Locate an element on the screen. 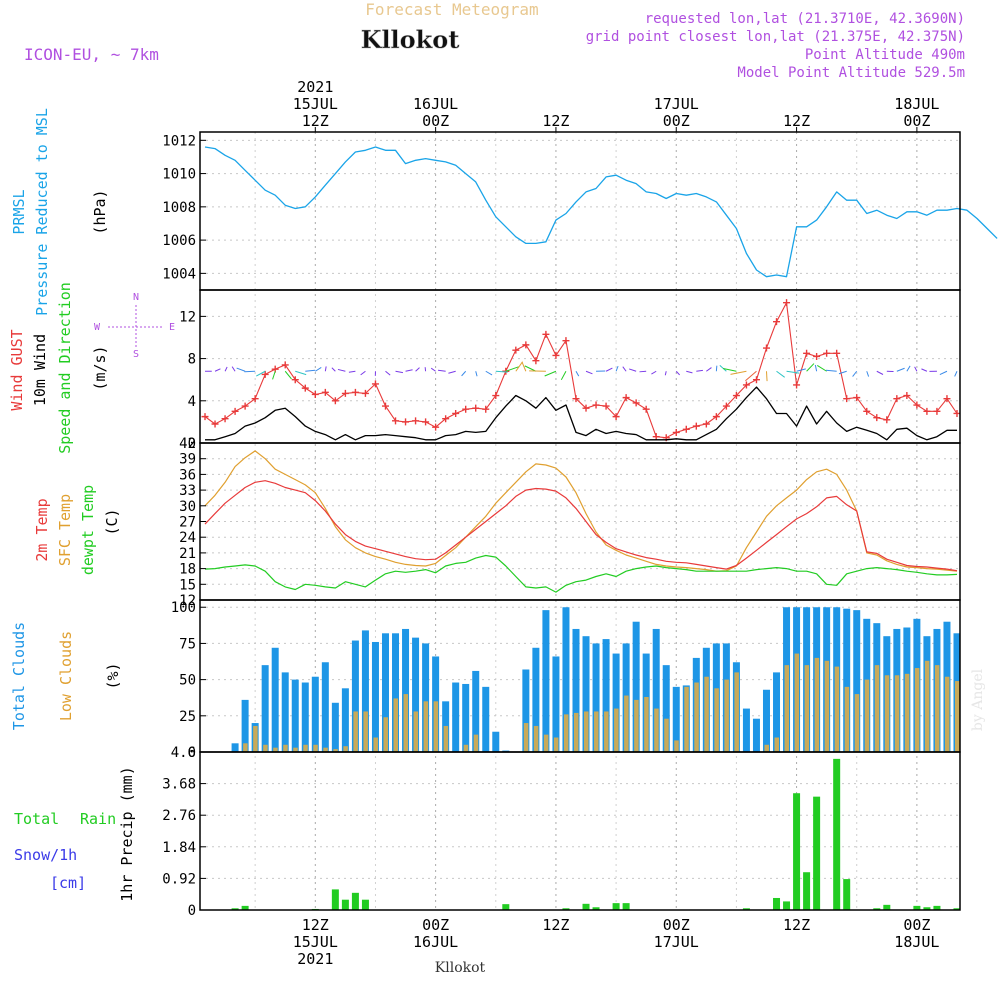 This screenshot has height=1000, width=1000. temp-tick-label: 15 is located at coordinates (187, 585).